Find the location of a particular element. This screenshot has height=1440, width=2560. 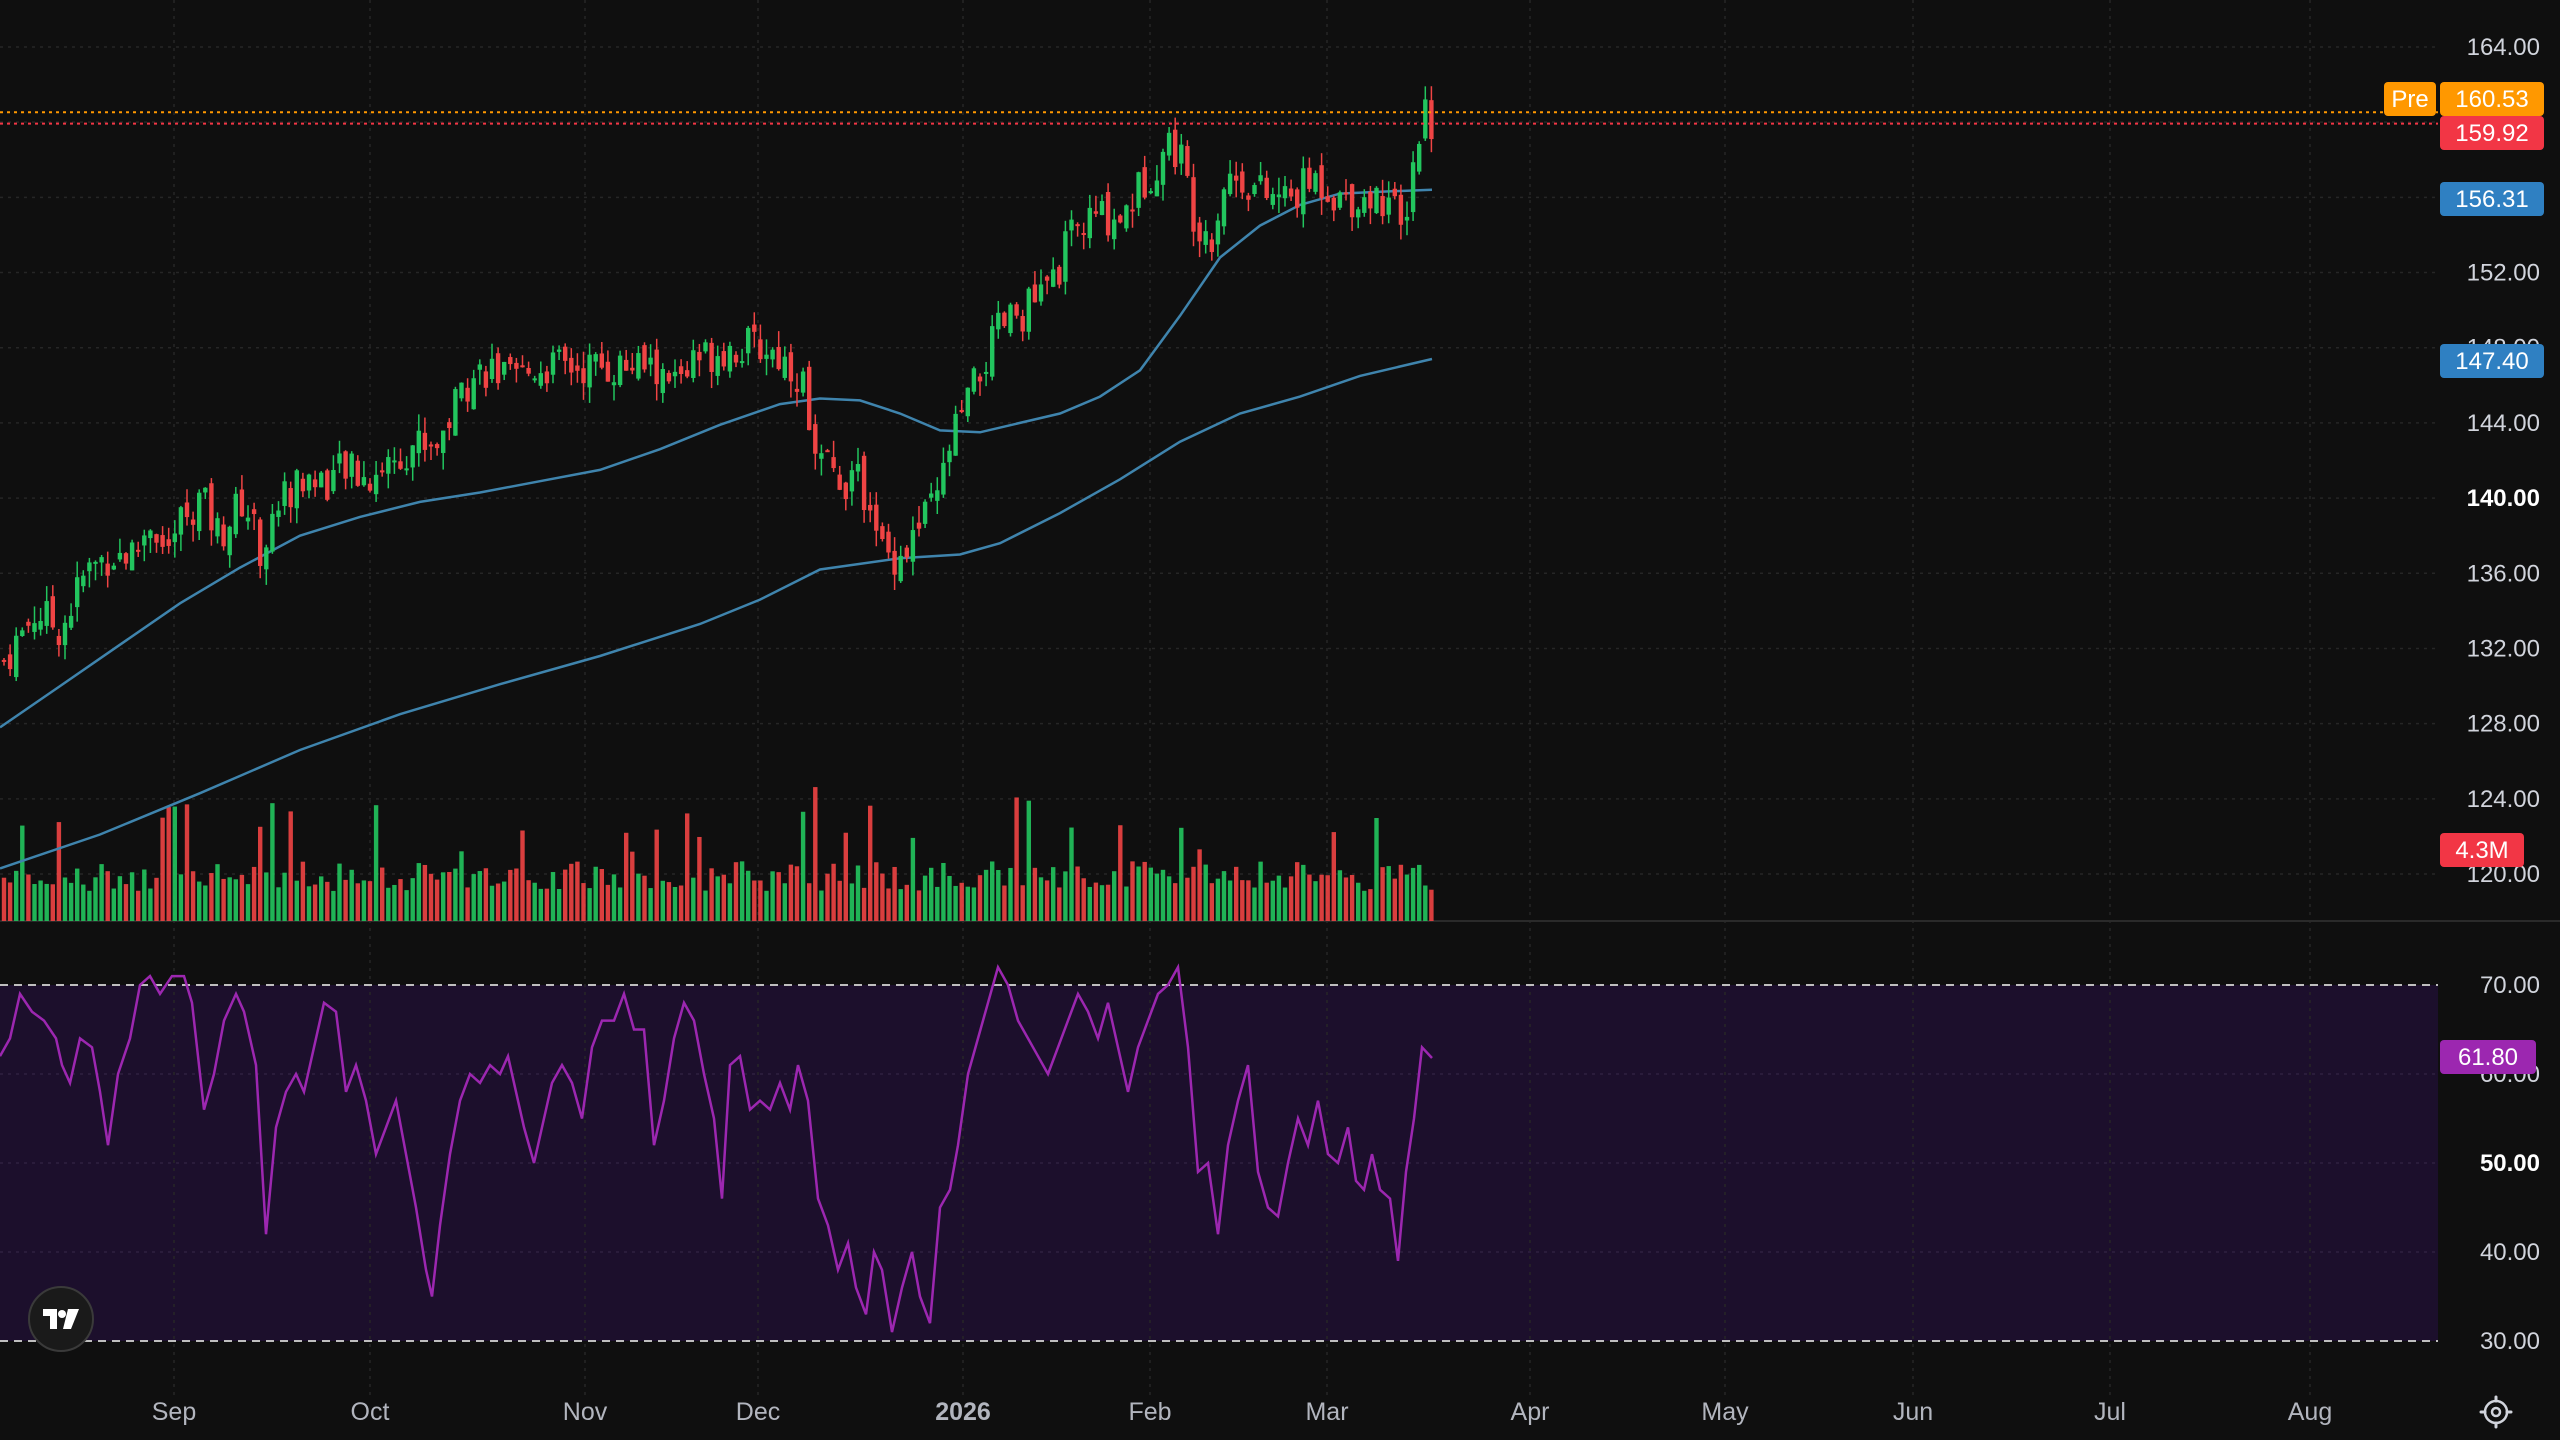

settings-gear-icon is located at coordinates (2496, 1412).